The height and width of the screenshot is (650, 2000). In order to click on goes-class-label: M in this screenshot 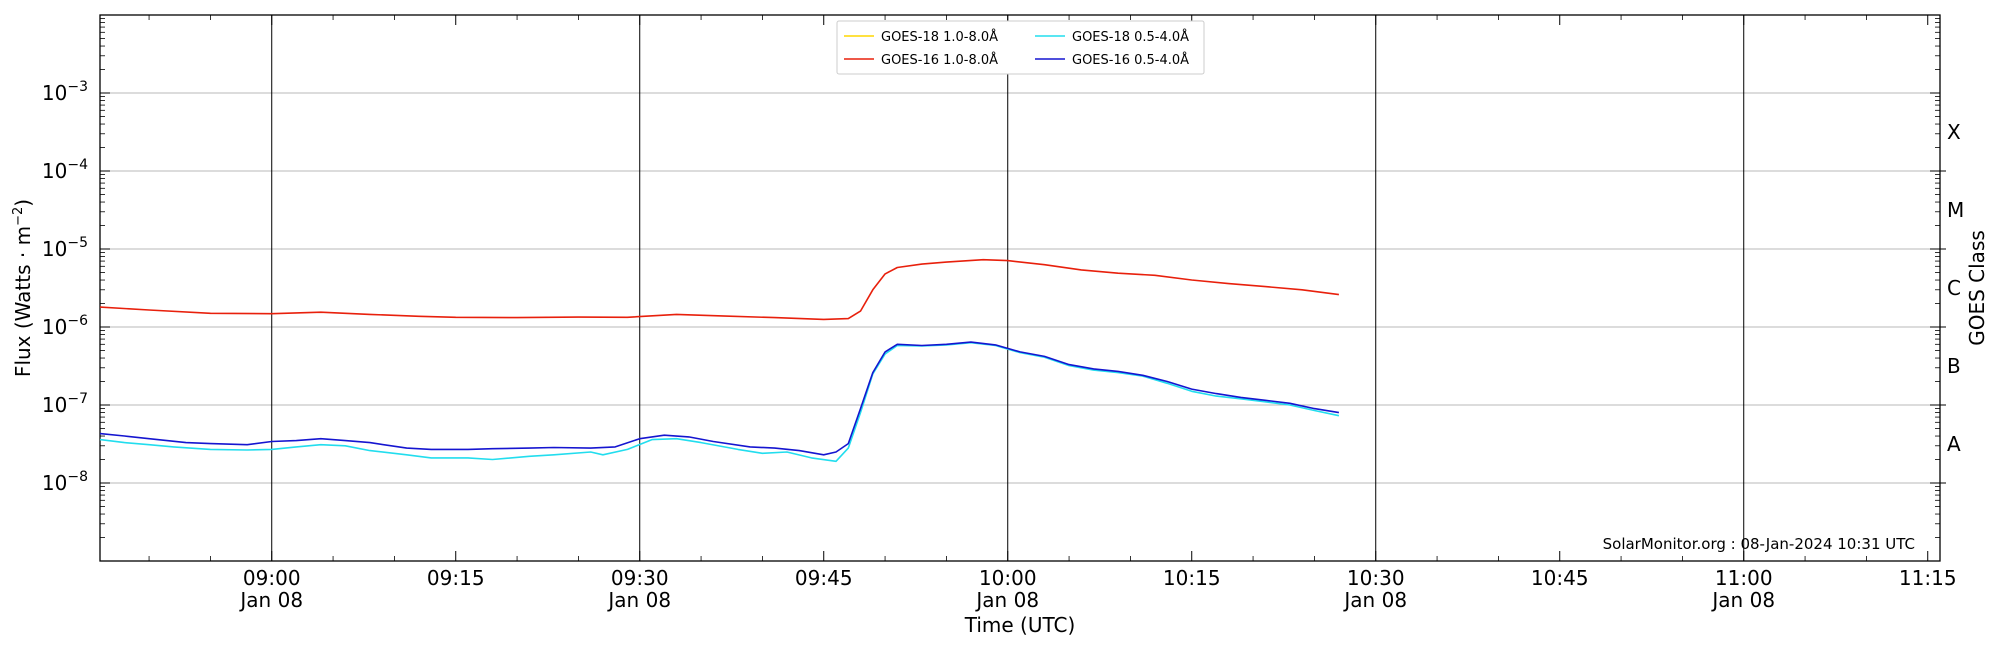, I will do `click(1955, 210)`.